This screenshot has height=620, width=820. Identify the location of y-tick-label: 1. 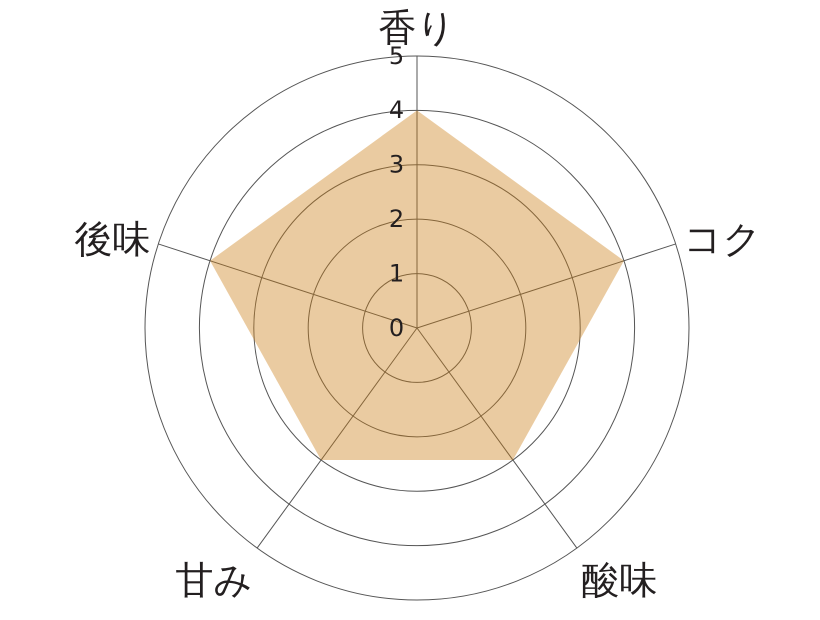
(396, 273).